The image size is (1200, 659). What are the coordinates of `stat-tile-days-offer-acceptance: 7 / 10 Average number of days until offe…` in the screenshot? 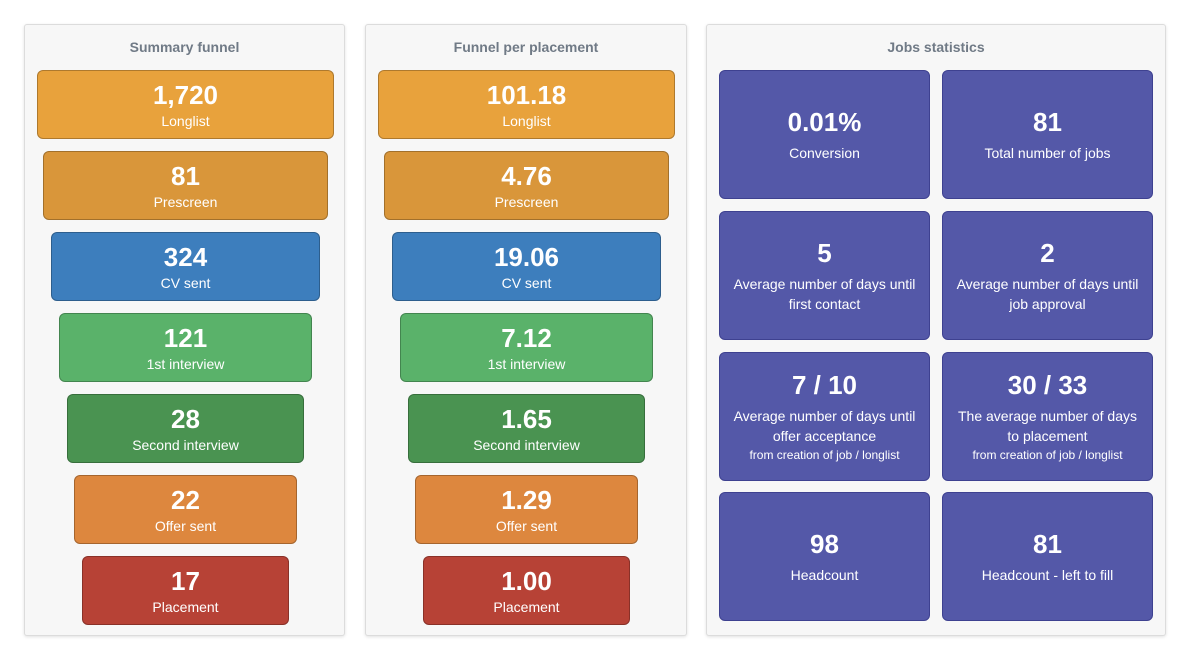 It's located at (824, 416).